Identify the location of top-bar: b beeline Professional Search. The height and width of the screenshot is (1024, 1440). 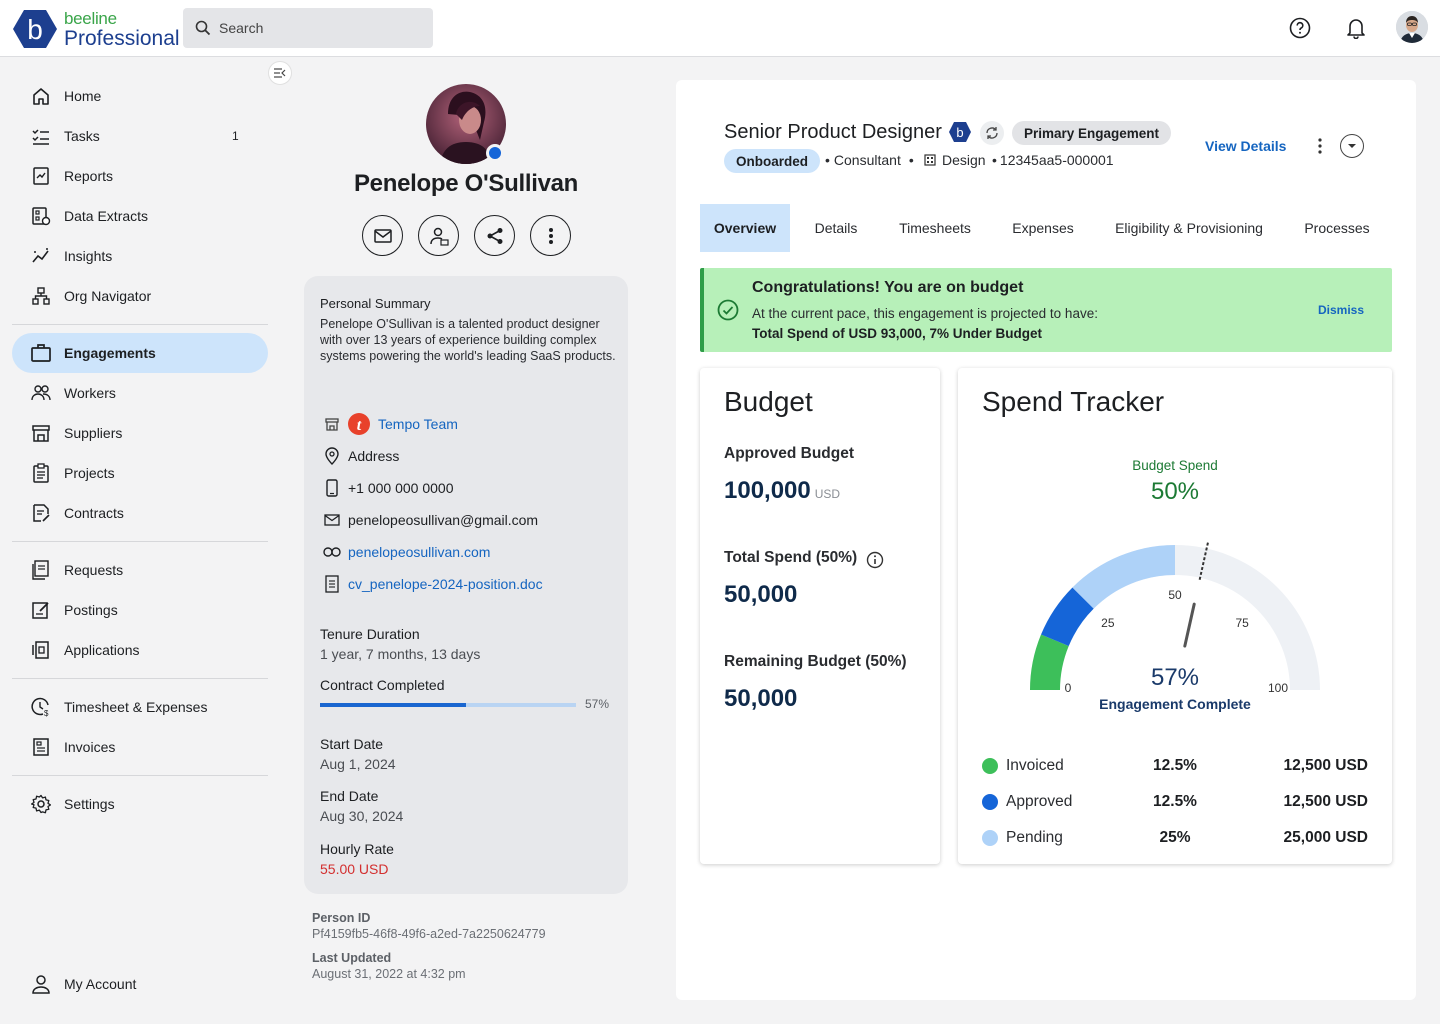
(720, 28).